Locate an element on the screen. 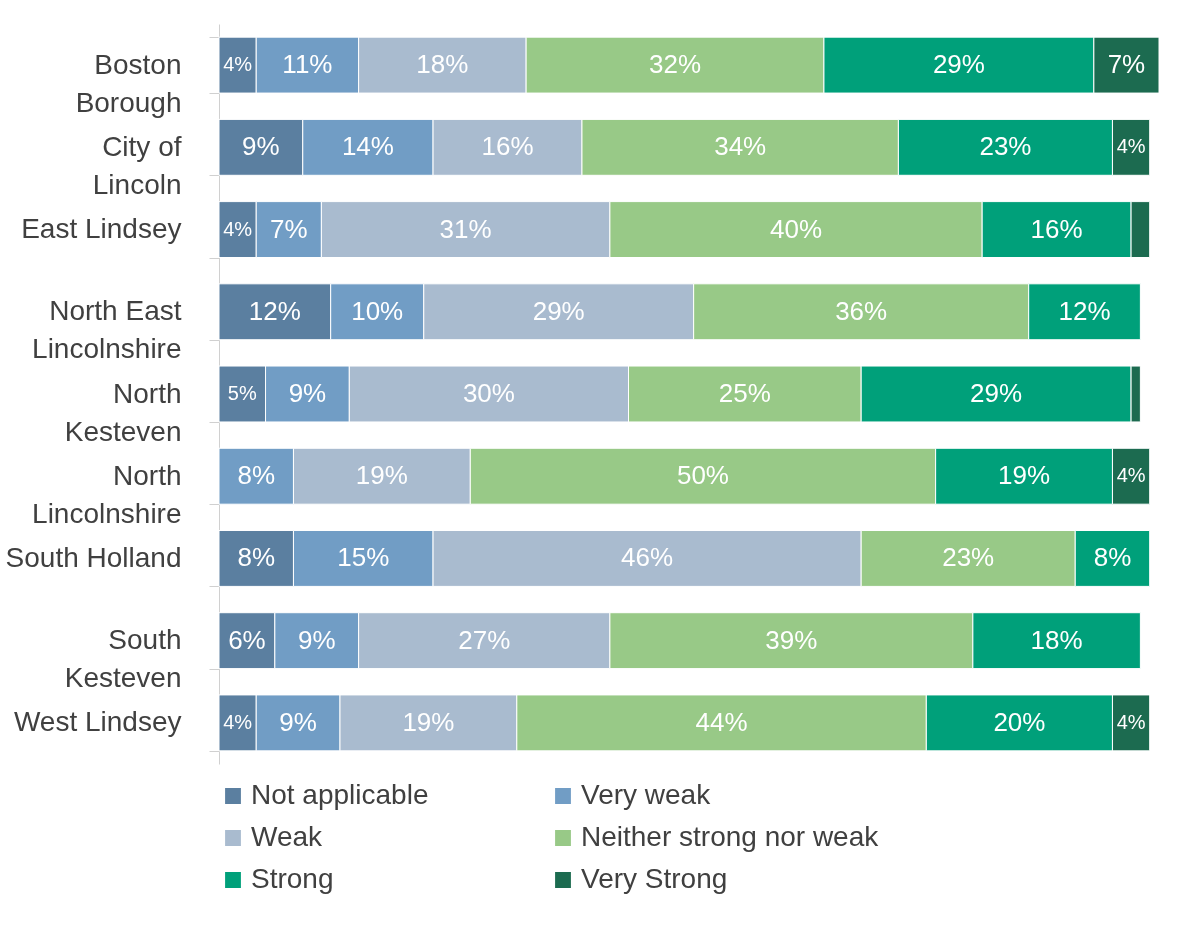 This screenshot has height=930, width=1202. data-label: 46% is located at coordinates (647, 557).